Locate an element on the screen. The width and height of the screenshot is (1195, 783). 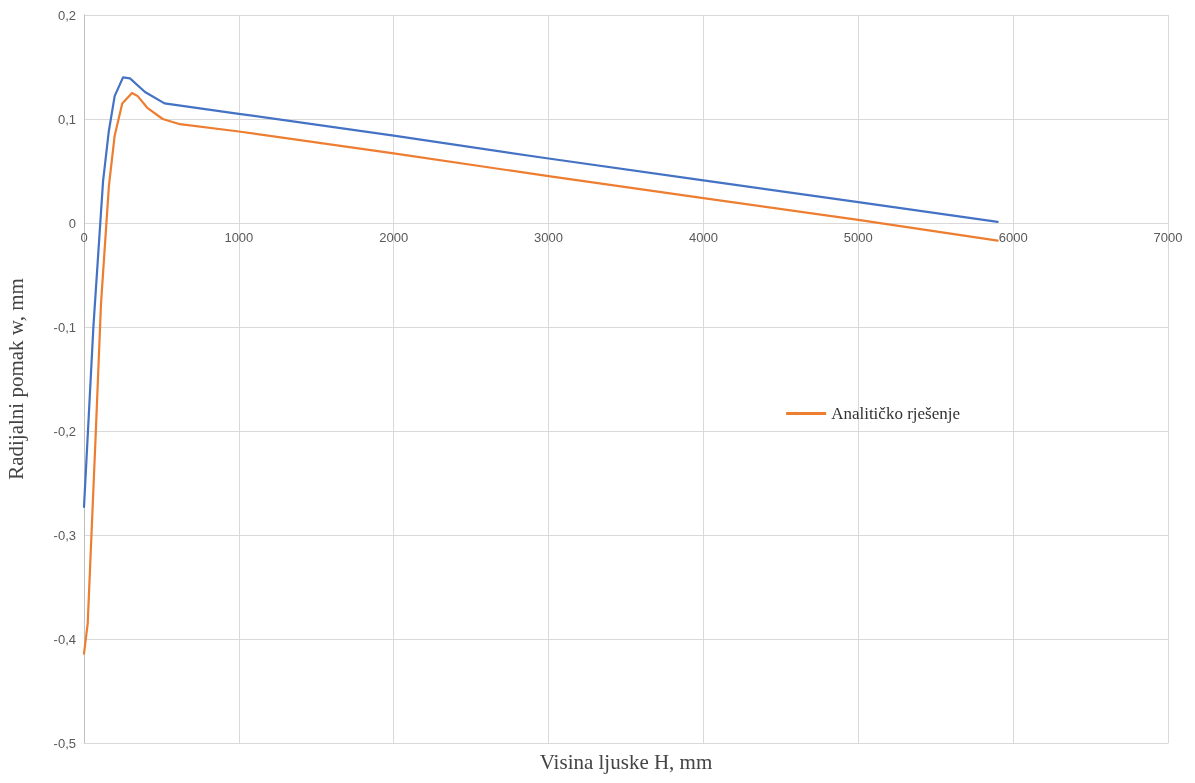
y-tick-label: 0,1 is located at coordinates (66, 119).